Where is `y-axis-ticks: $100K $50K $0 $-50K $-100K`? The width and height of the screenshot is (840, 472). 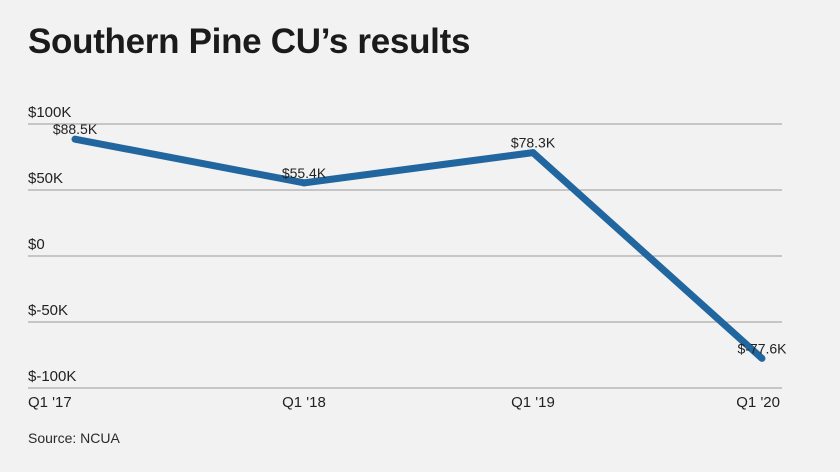
y-axis-ticks: $100K $50K $0 $-50K $-100K is located at coordinates (52, 244).